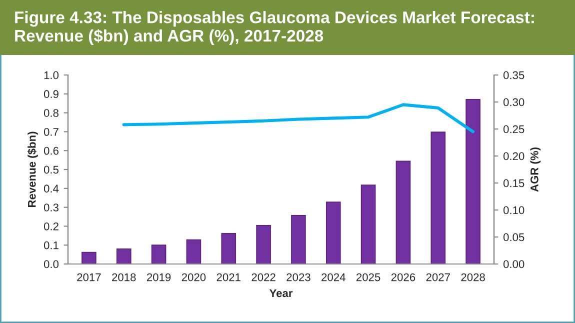 The height and width of the screenshot is (323, 575). What do you see at coordinates (51, 170) in the screenshot?
I see `y-tick-label: 0.5` at bounding box center [51, 170].